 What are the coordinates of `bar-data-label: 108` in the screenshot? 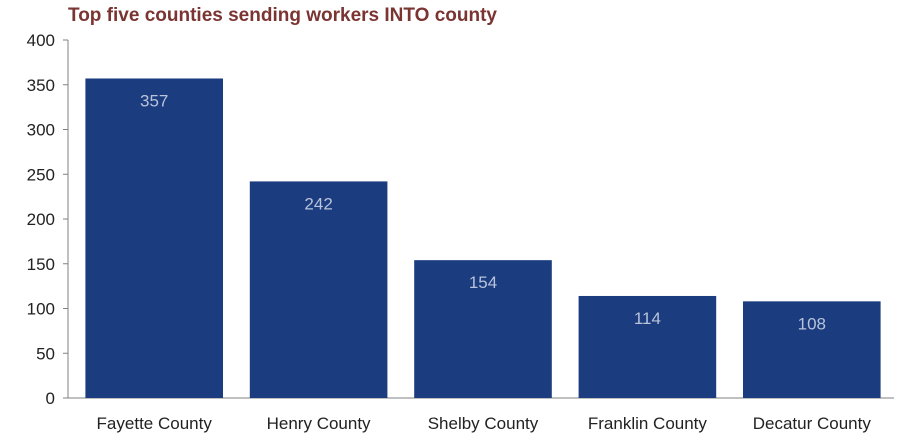 It's located at (812, 323).